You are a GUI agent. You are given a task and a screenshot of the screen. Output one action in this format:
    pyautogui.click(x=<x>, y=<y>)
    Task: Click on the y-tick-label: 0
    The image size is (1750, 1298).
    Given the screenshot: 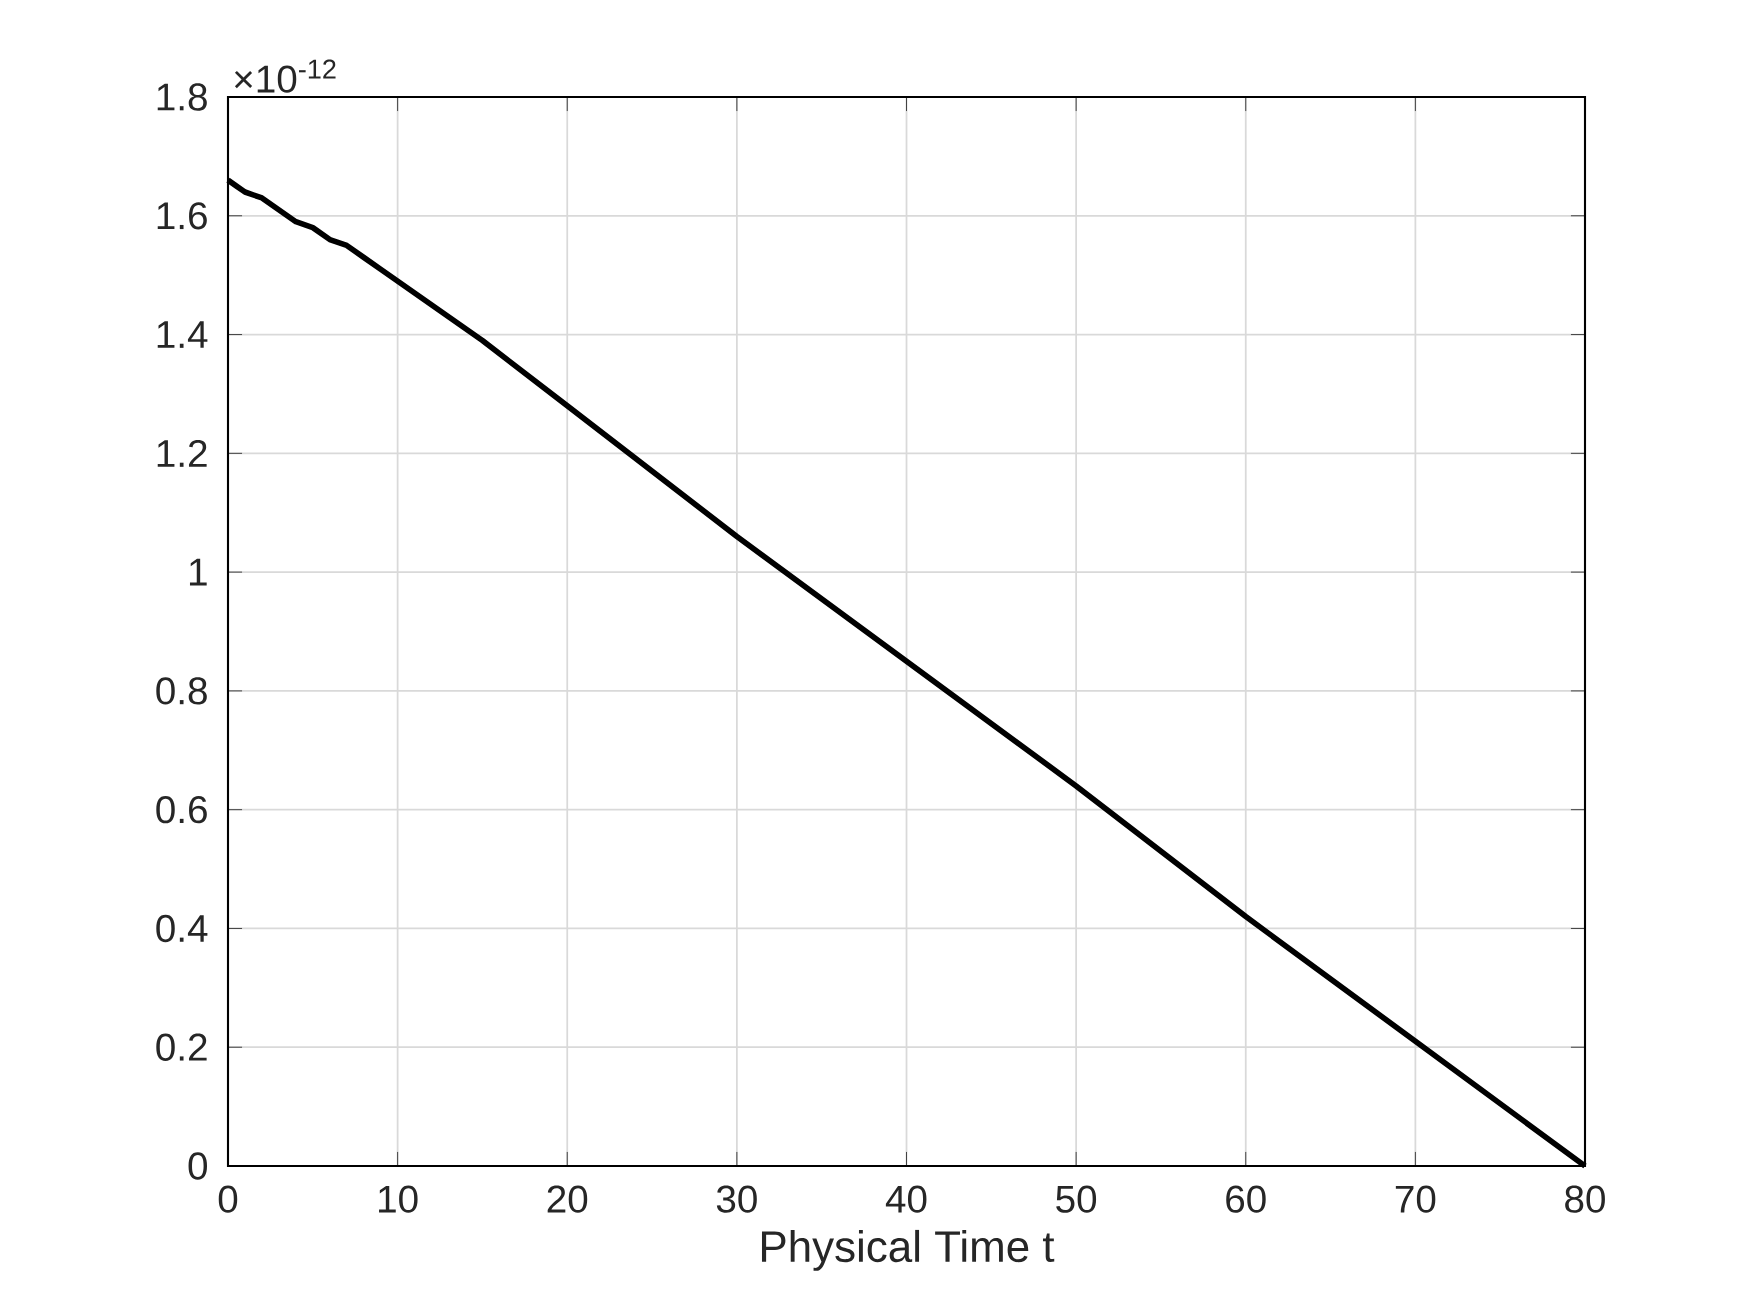 What is the action you would take?
    pyautogui.click(x=198, y=1166)
    